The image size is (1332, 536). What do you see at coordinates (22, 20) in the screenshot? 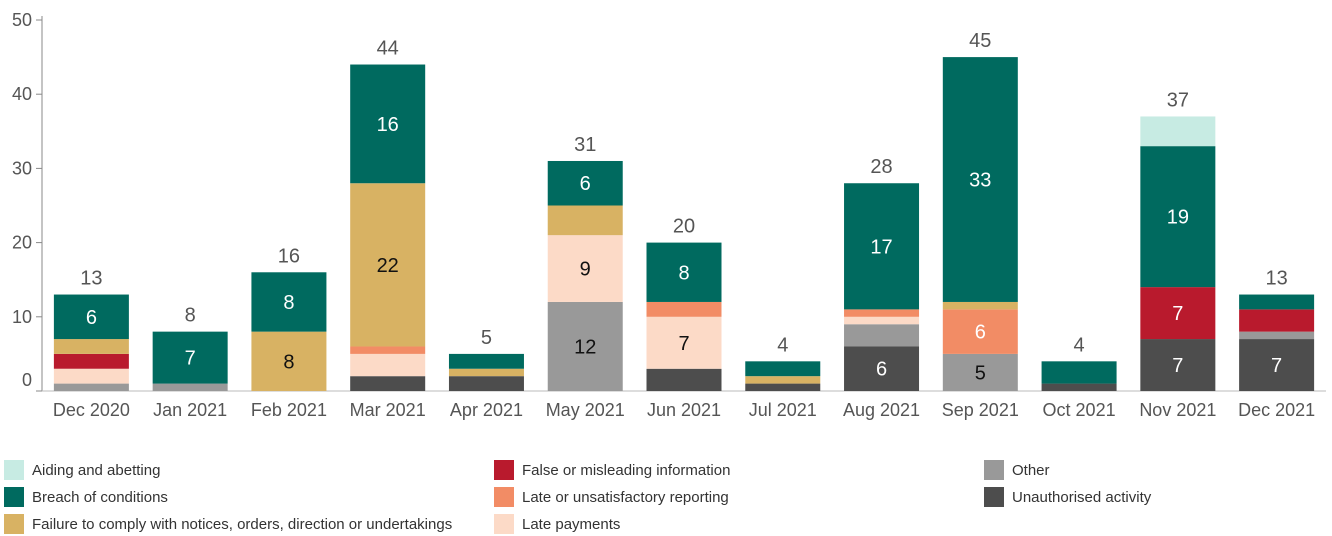
I see `y-tick-label: 50` at bounding box center [22, 20].